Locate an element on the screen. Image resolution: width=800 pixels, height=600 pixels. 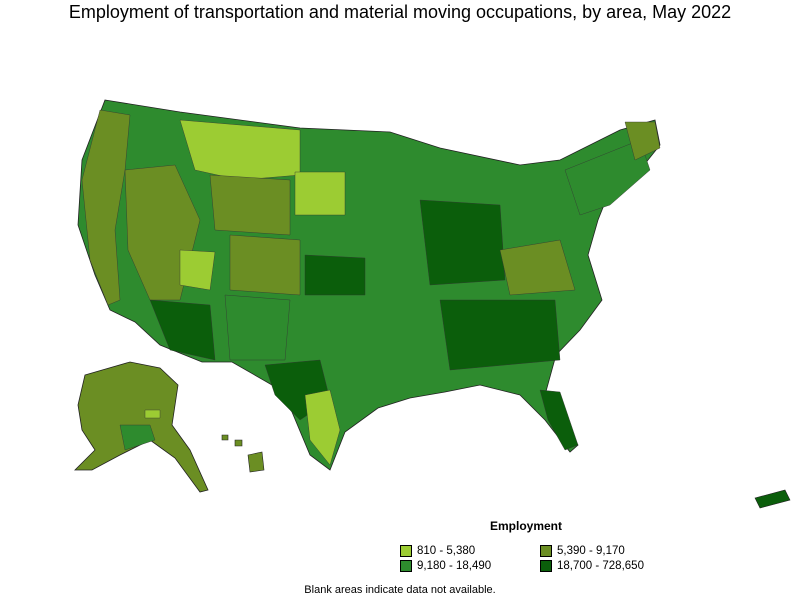
legend-item-1: 810 - 5,380 is located at coordinates (437, 551).